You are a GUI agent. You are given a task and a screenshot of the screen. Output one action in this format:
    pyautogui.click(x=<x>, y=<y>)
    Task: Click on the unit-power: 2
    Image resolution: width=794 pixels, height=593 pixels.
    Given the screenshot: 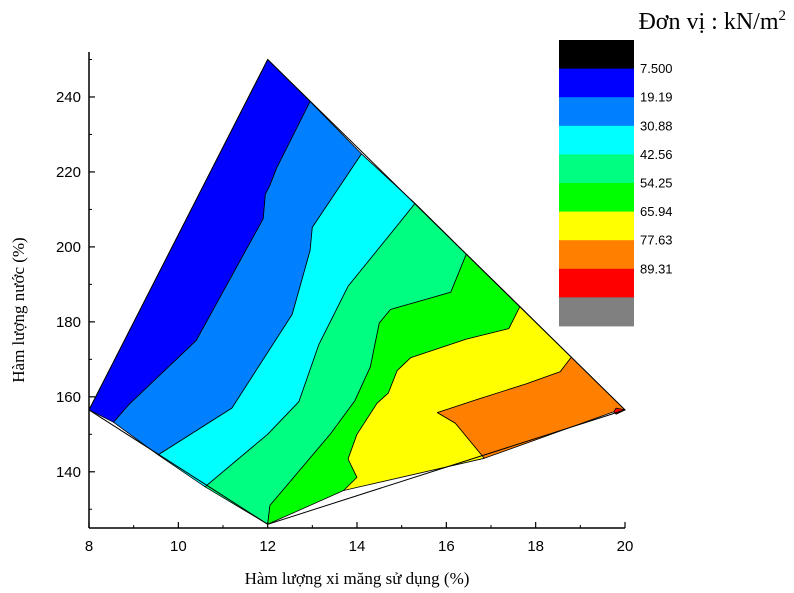 What is the action you would take?
    pyautogui.click(x=782, y=16)
    